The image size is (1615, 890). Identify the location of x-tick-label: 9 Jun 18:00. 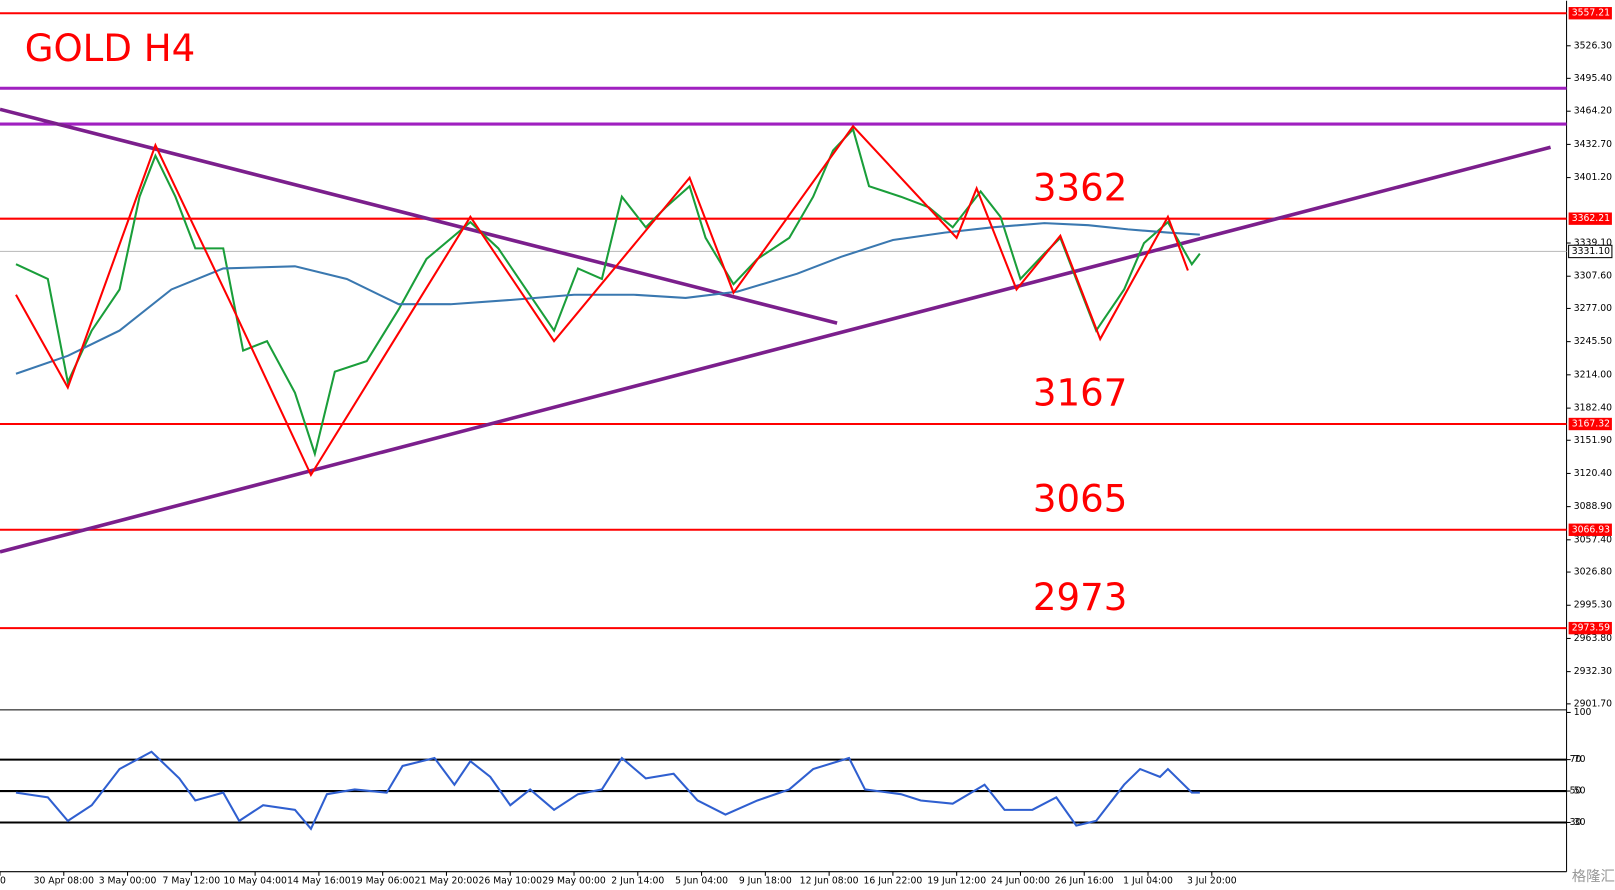
(765, 880).